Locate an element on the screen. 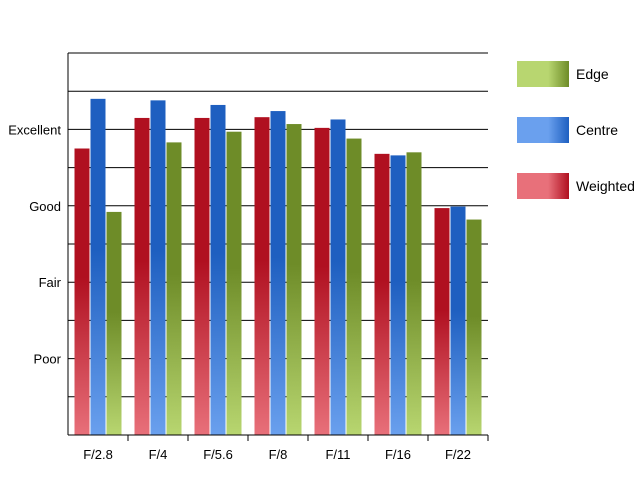  x-tick-labels: F/2.8 F/4 F/5.6 F/8 F/11 F/16 F/22 is located at coordinates (277, 454).